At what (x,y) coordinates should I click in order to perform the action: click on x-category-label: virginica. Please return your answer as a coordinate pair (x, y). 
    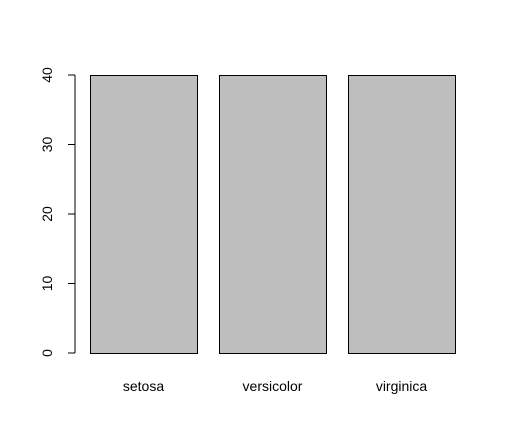
    Looking at the image, I should click on (402, 386).